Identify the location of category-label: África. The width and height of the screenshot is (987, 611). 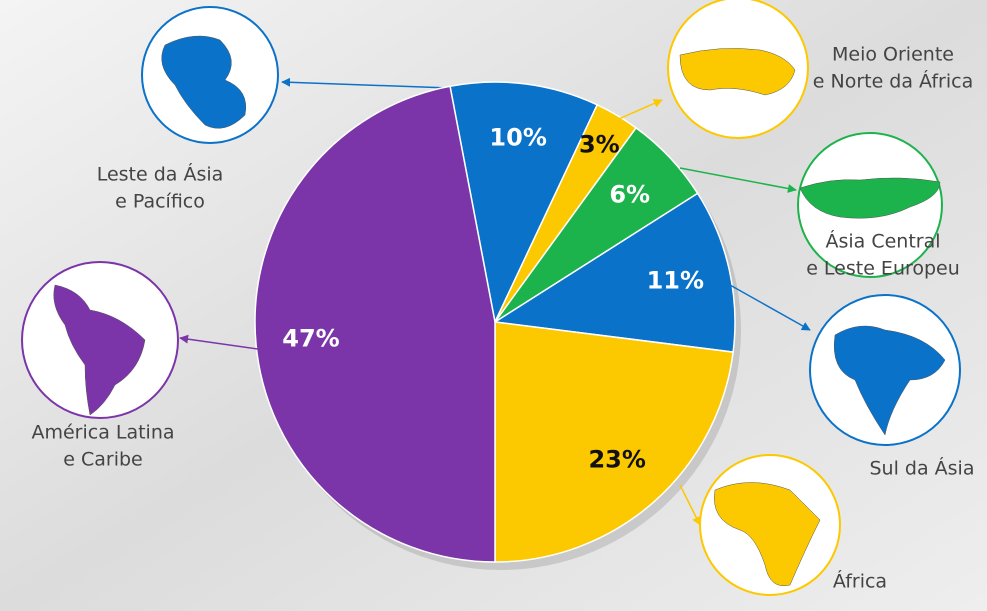
(860, 581).